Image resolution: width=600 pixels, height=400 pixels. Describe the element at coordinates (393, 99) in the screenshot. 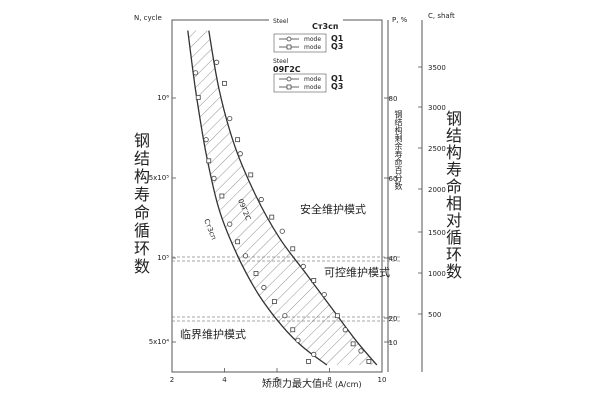

I see `middle-tick-label-0: 80` at that location.